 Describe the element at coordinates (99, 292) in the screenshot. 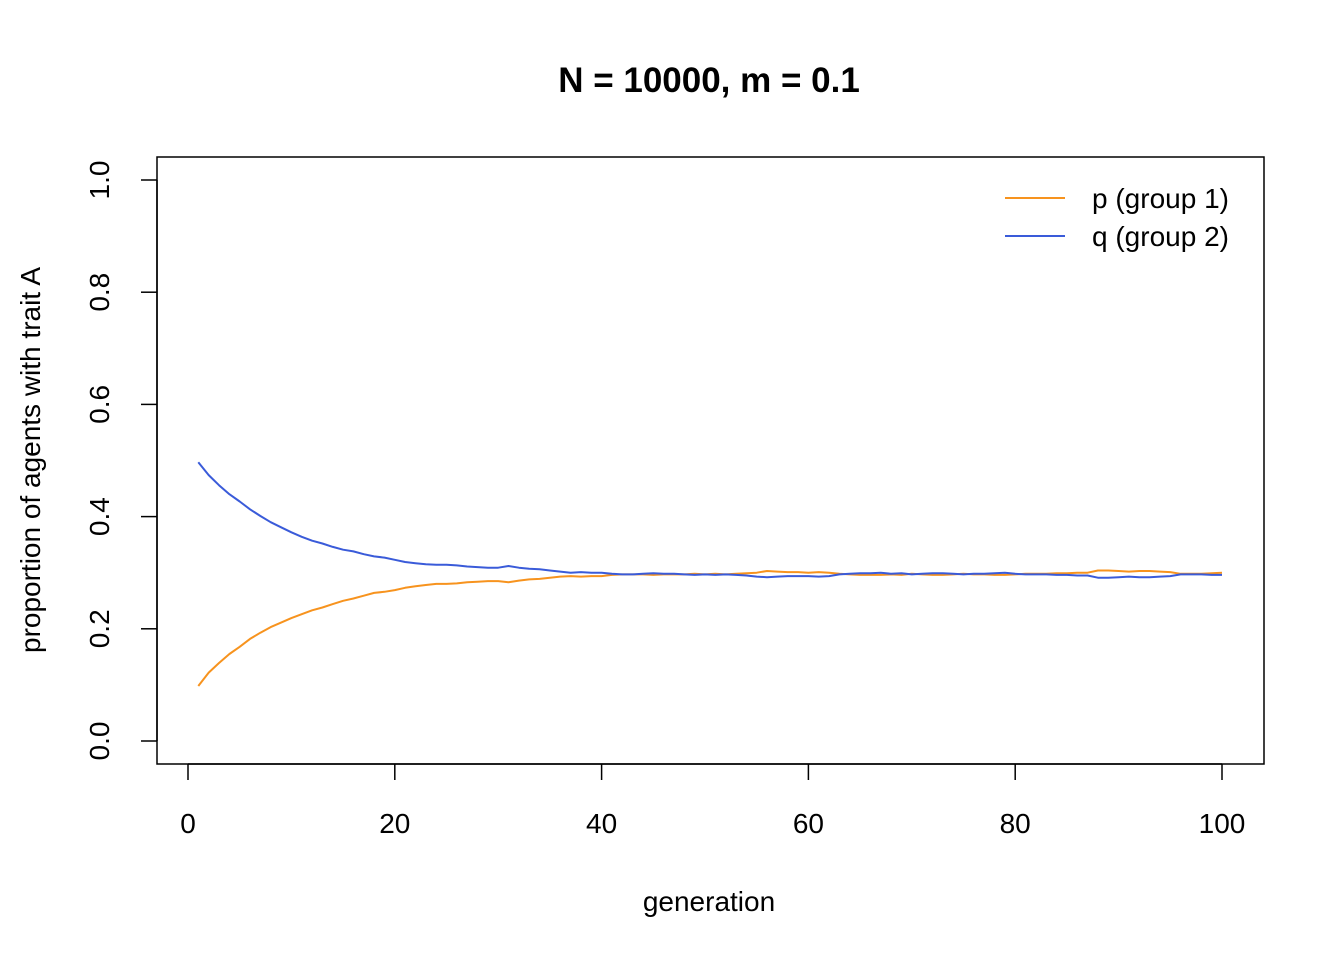

I see `y-tick-label: 0.8` at that location.